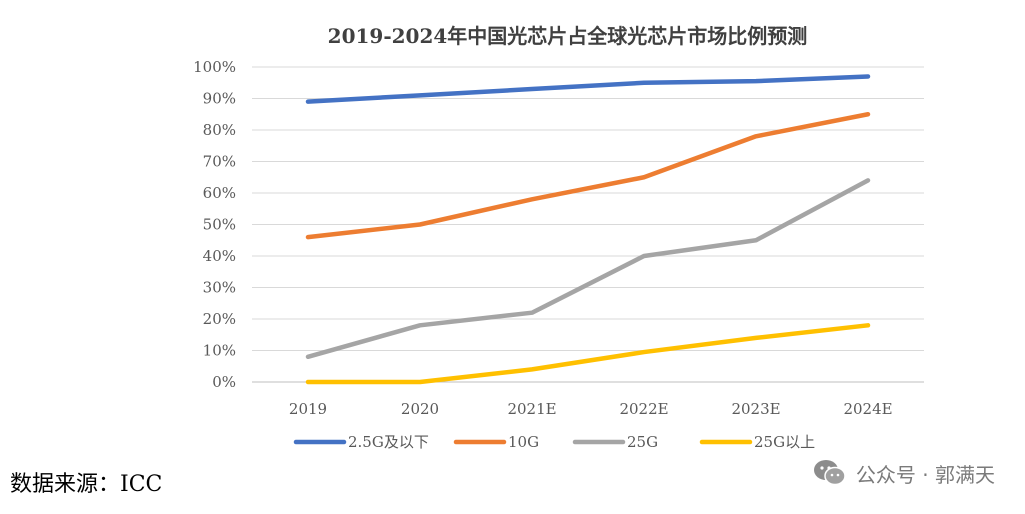 The image size is (1025, 514). What do you see at coordinates (224, 382) in the screenshot?
I see `y-tick-label: 0%` at bounding box center [224, 382].